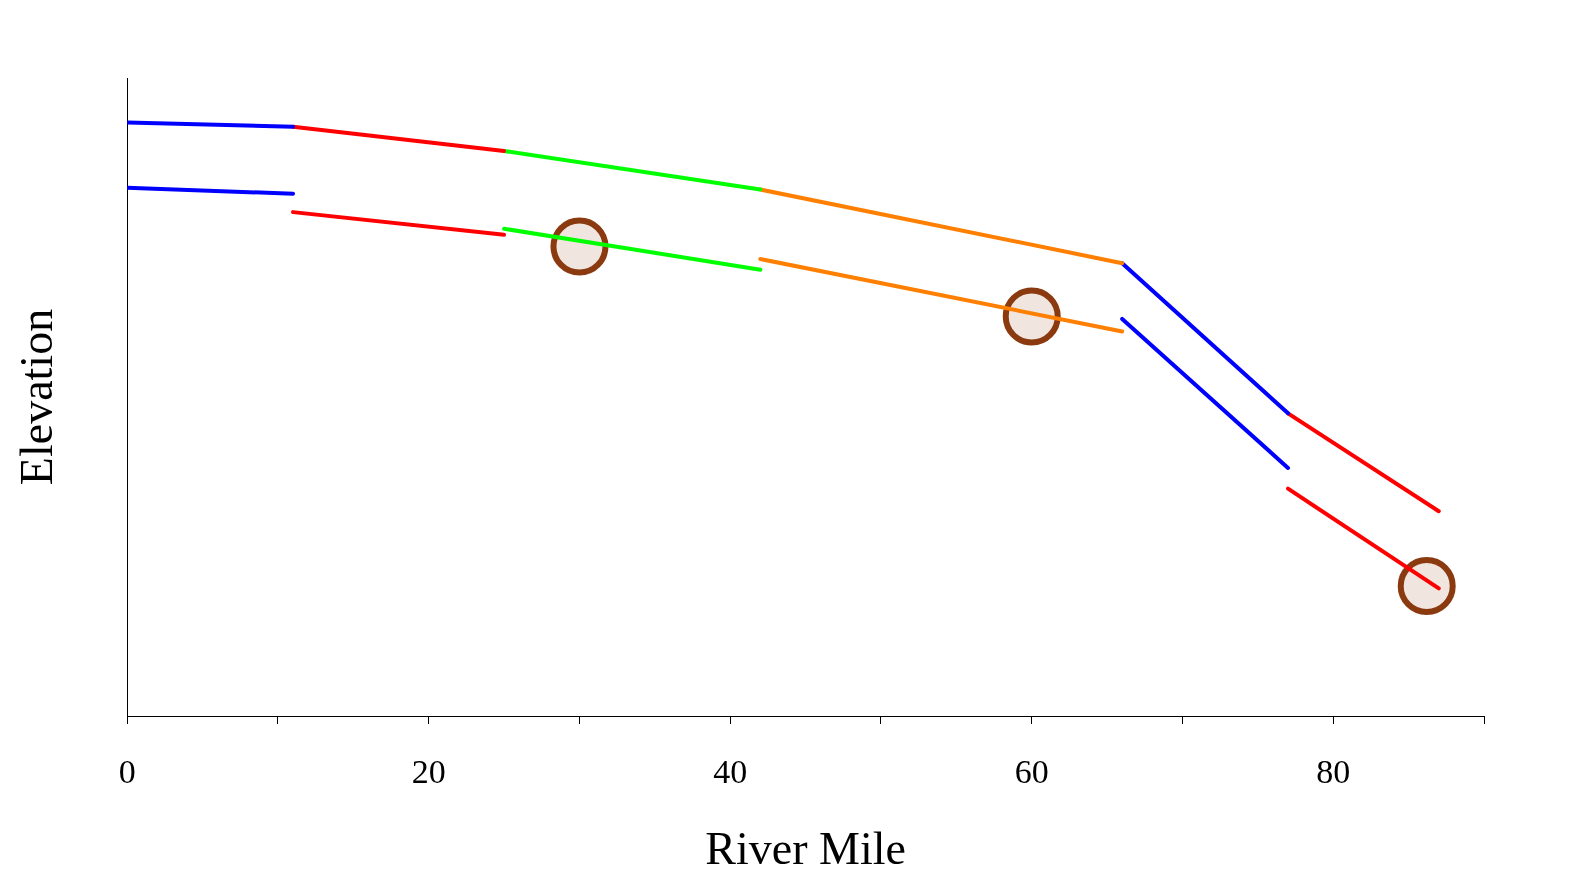 This screenshot has height=896, width=1592. Describe the element at coordinates (127, 772) in the screenshot. I see `x-tick-label: 0` at that location.